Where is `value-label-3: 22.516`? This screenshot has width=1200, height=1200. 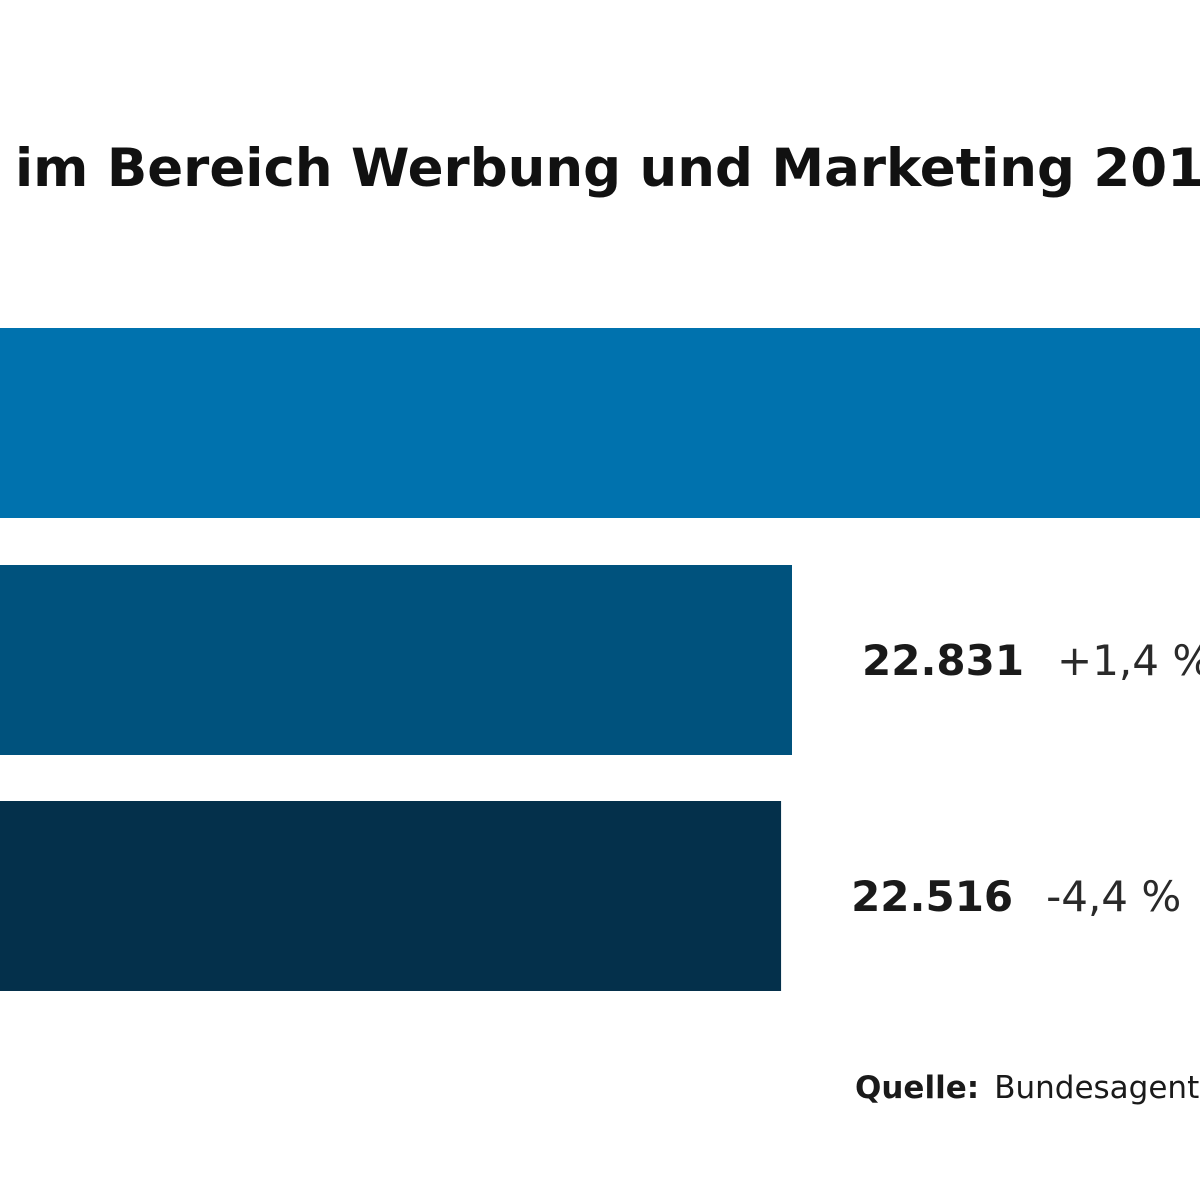 value-label-3: 22.516 is located at coordinates (932, 896).